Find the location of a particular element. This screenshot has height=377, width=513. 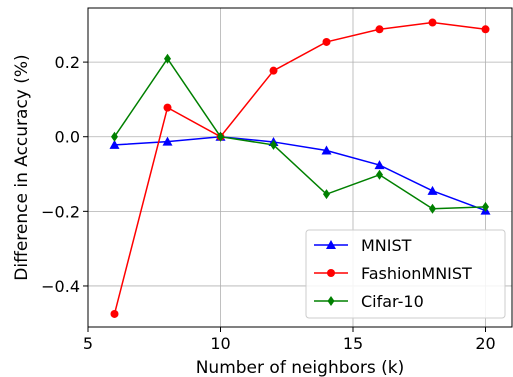

legend: MNIST FashionMNIST Cifar-10 is located at coordinates (405, 274).